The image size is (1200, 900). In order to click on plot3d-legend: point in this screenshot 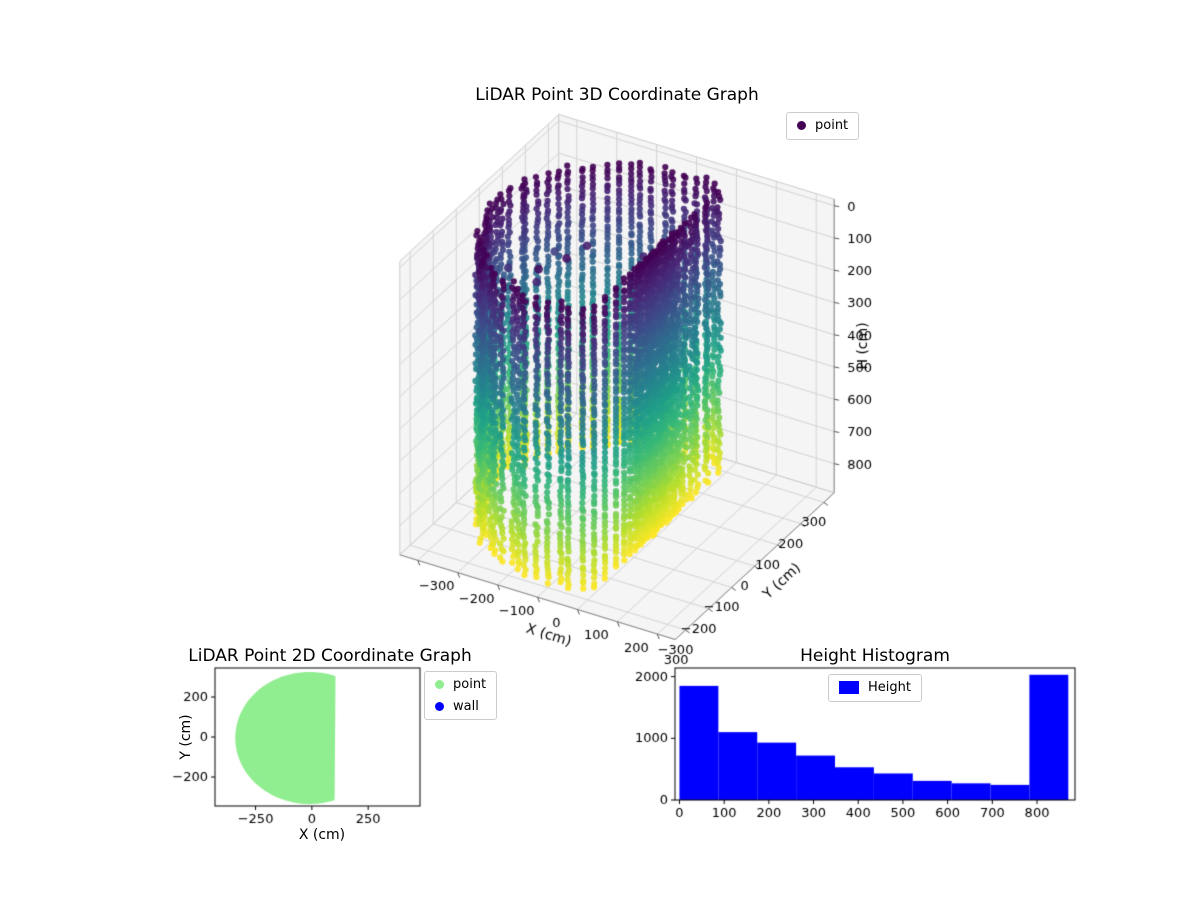, I will do `click(823, 126)`.